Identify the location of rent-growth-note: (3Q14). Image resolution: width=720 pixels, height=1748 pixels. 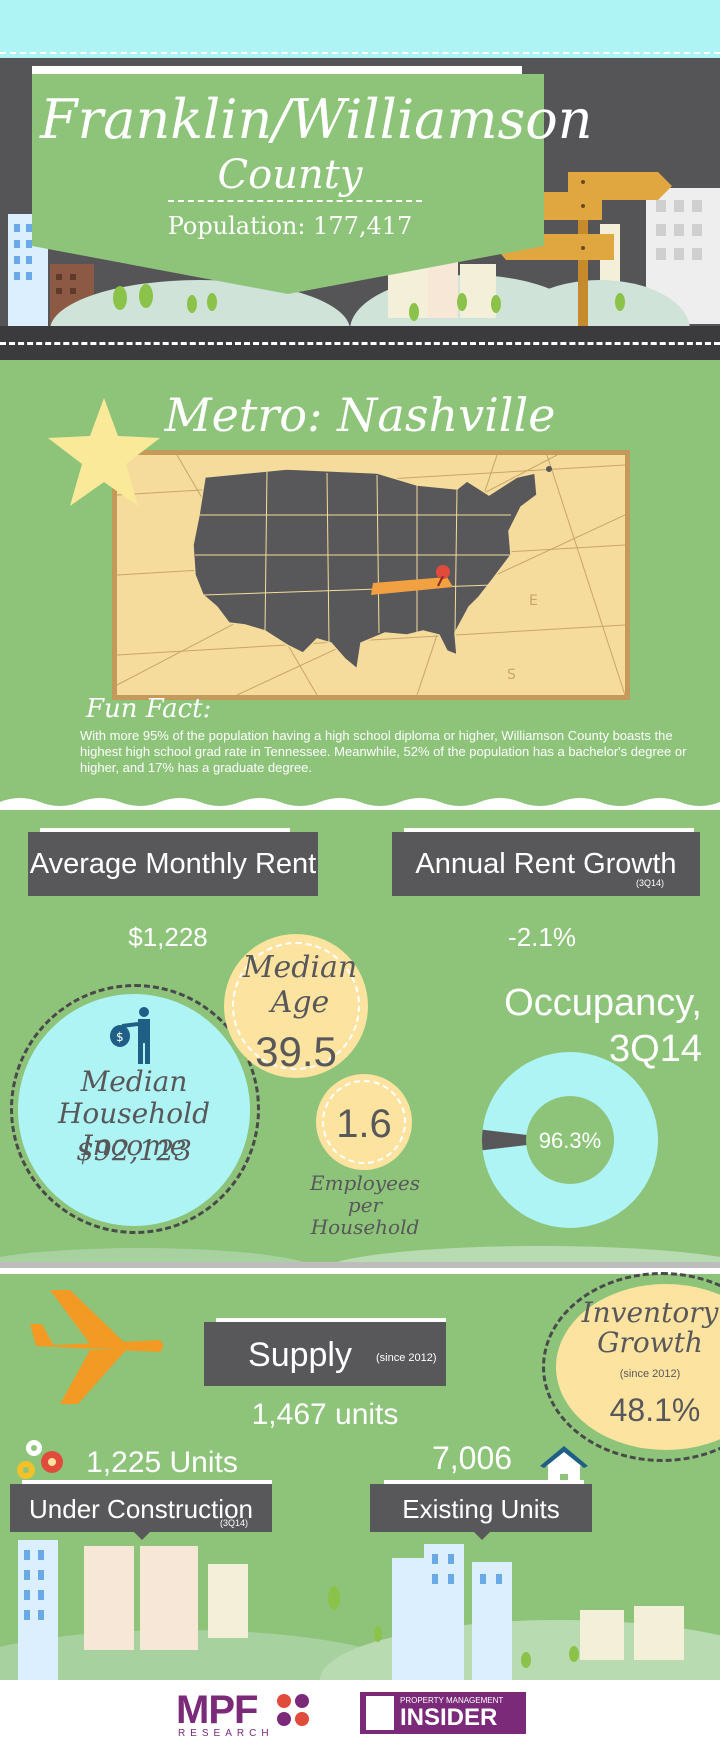
(650, 883).